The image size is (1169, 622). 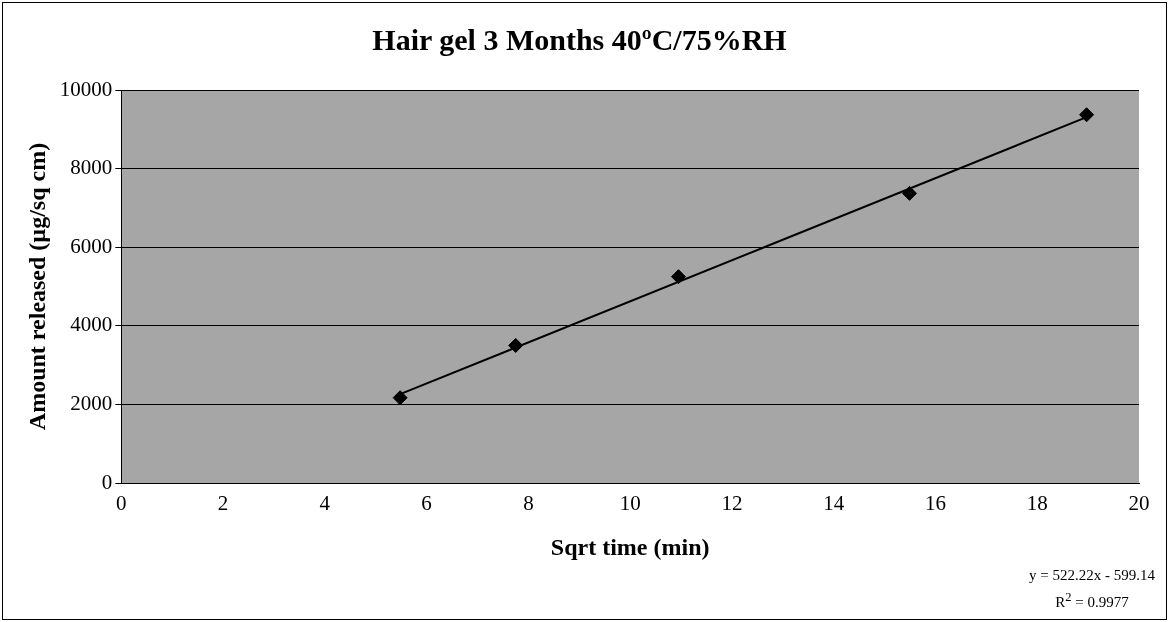 What do you see at coordinates (528, 503) in the screenshot?
I see `x-tick-label: 8` at bounding box center [528, 503].